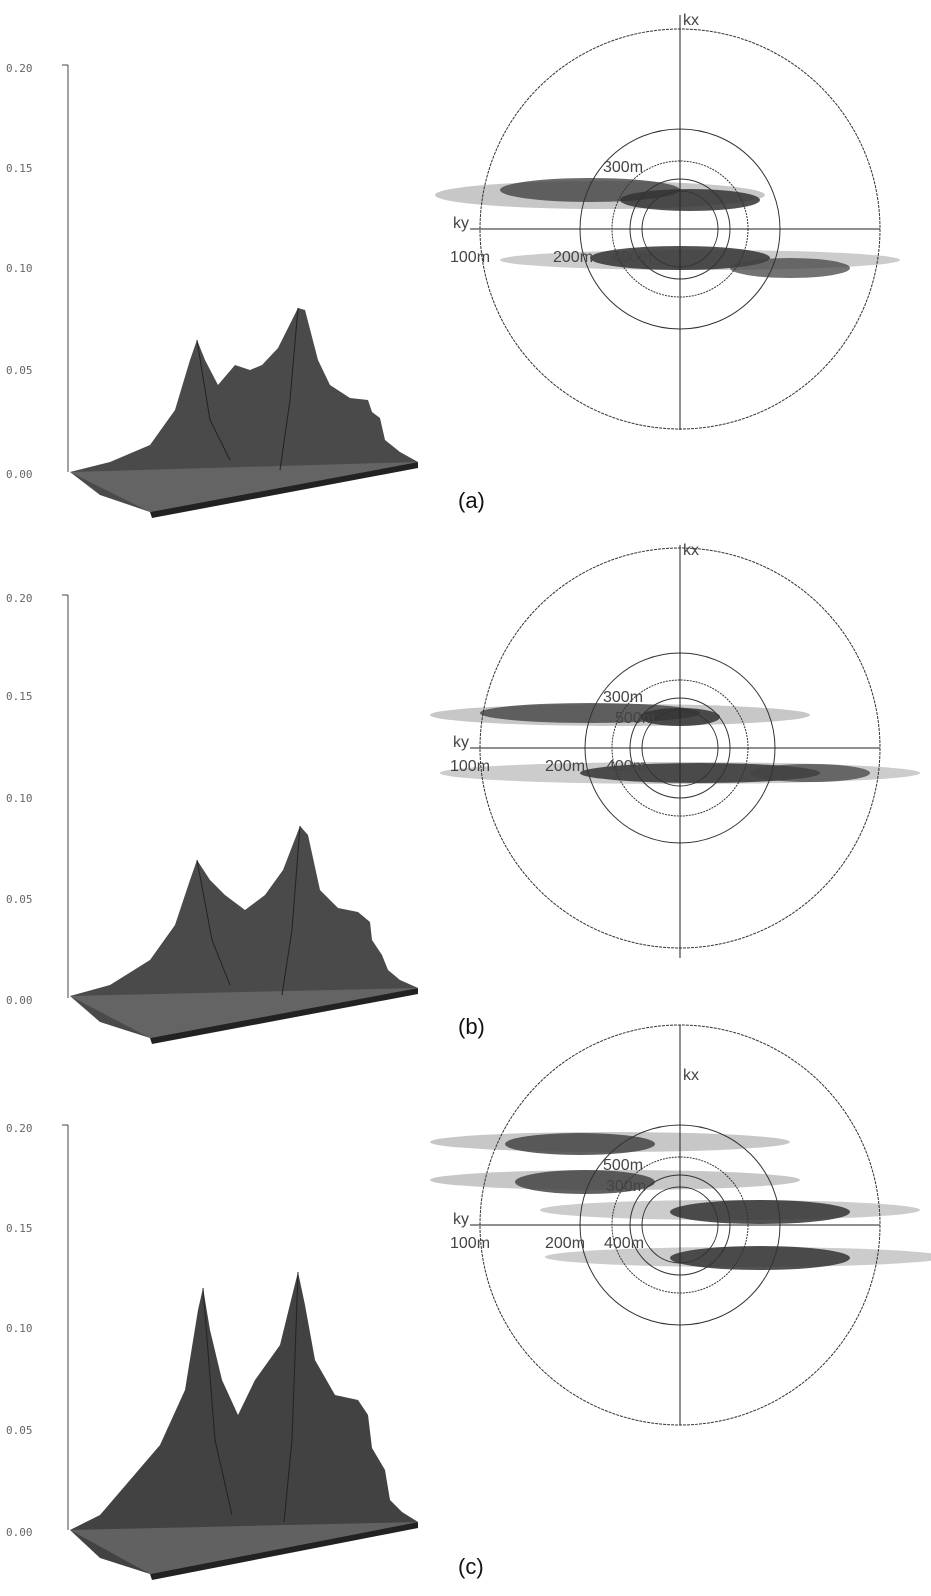 This screenshot has width=931, height=1596. I want to click on panel-label-b: (b), so click(471, 1026).